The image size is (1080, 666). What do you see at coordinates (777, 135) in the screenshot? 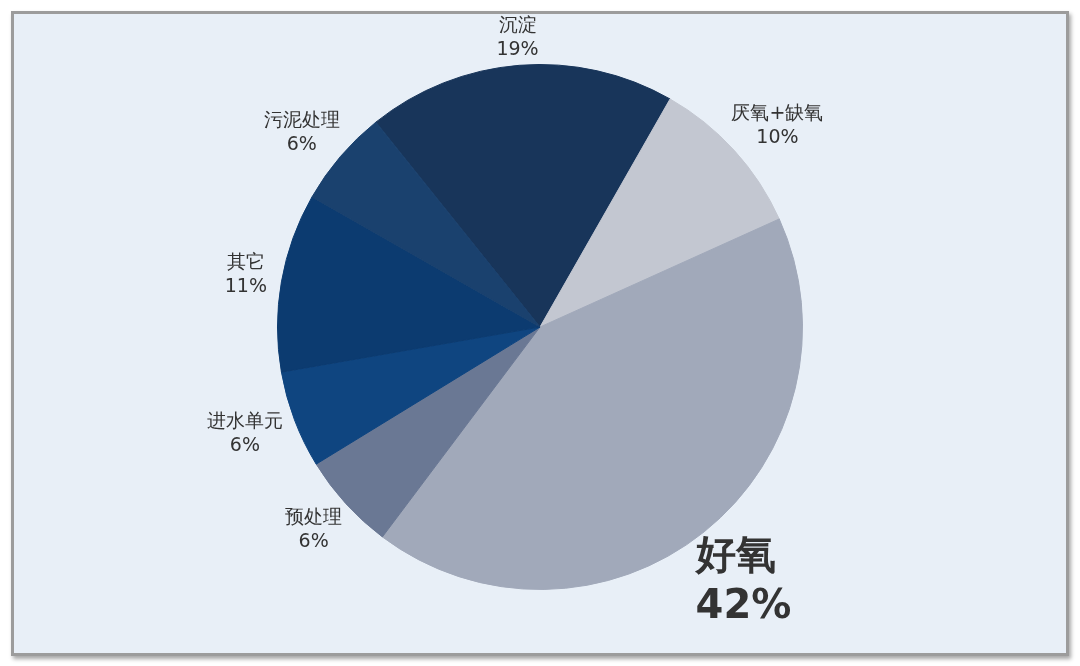
I see `data-label: 10%` at bounding box center [777, 135].